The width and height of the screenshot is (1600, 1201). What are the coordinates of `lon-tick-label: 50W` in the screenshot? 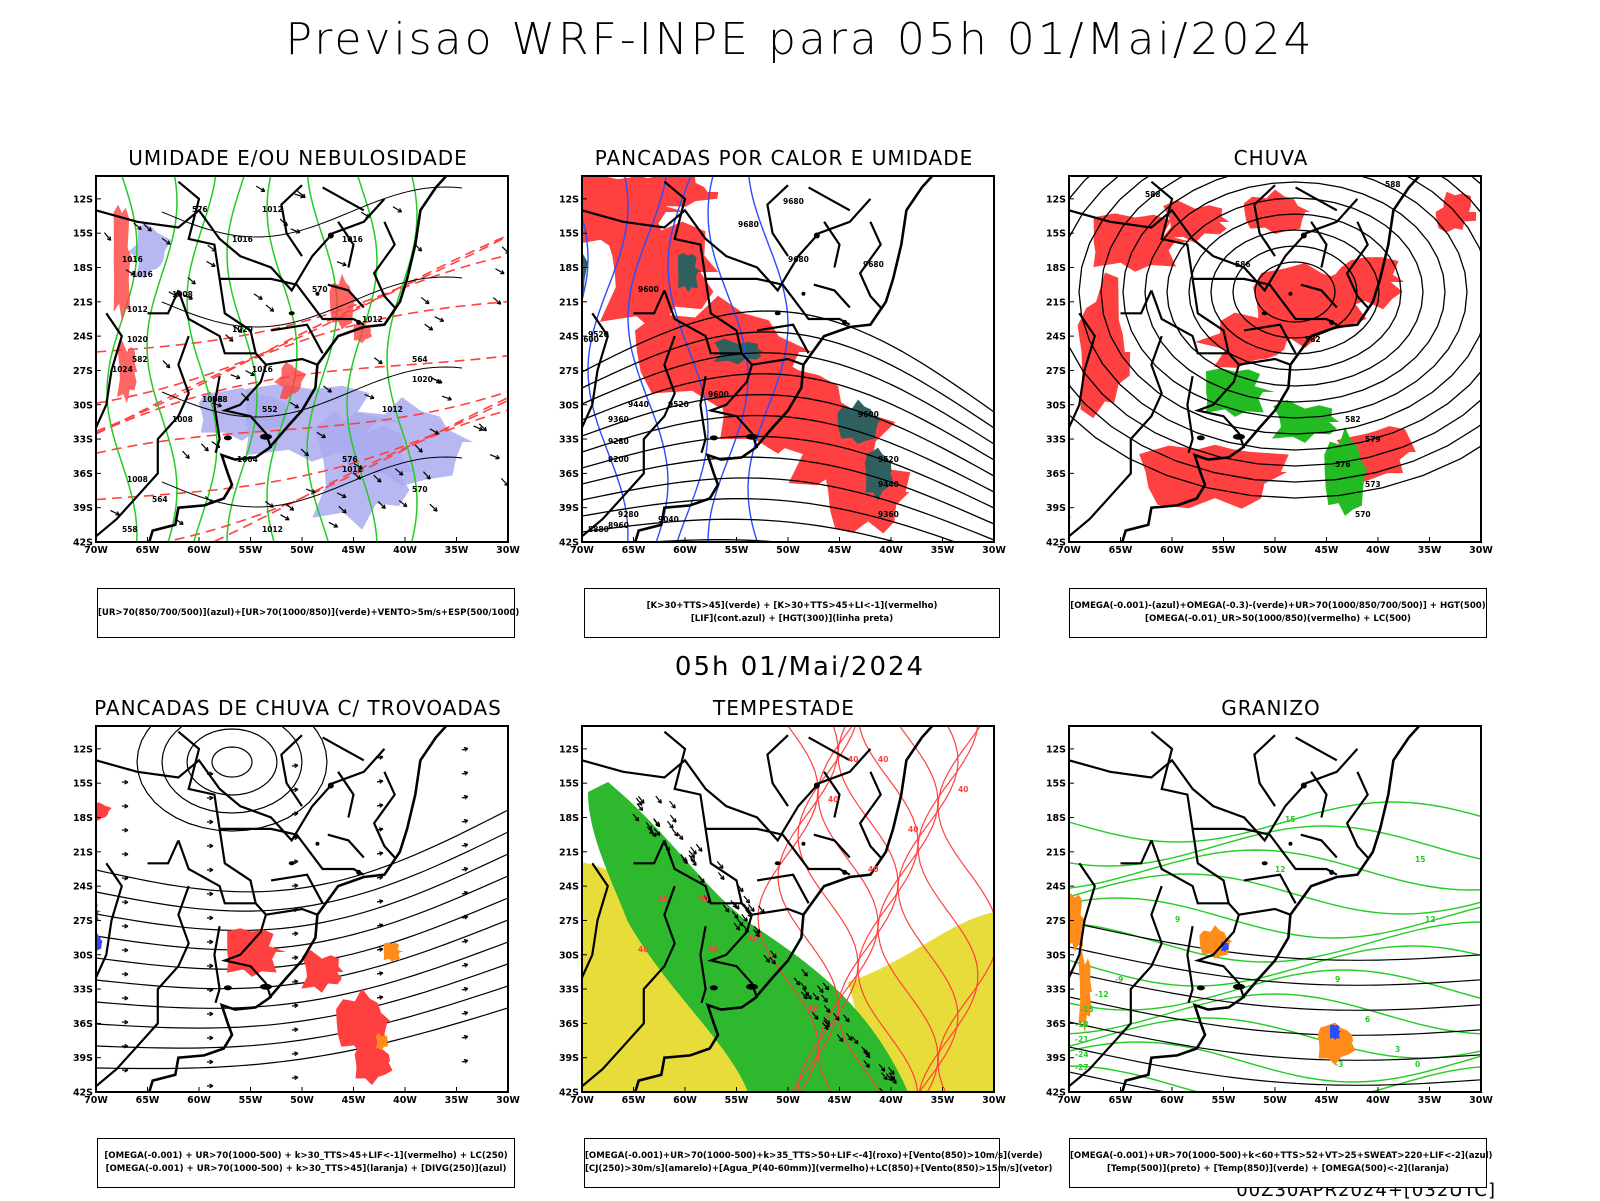 It's located at (1275, 1100).